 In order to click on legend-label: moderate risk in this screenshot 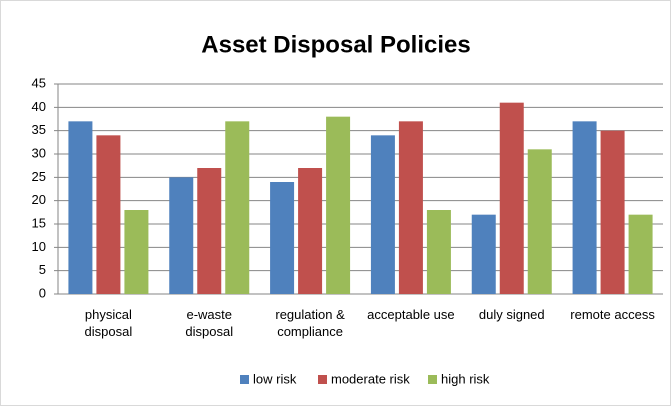, I will do `click(370, 378)`.